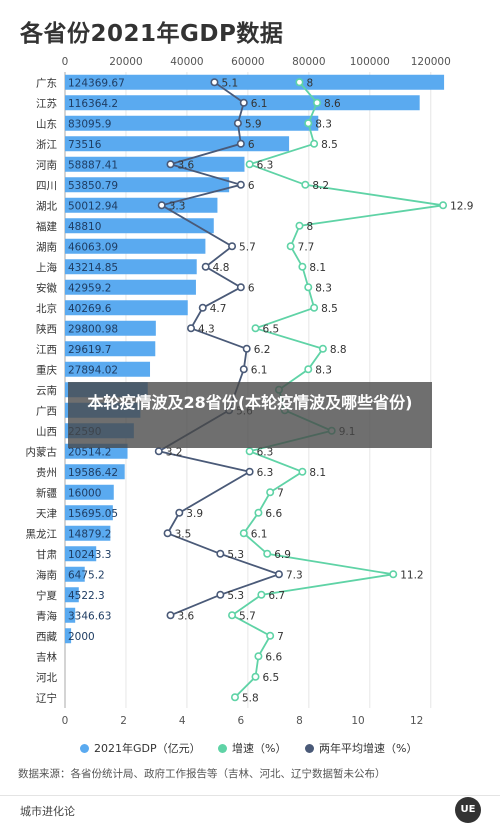  What do you see at coordinates (221, 268) in the screenshot?
I see `avg-growth-label: 4.8` at bounding box center [221, 268].